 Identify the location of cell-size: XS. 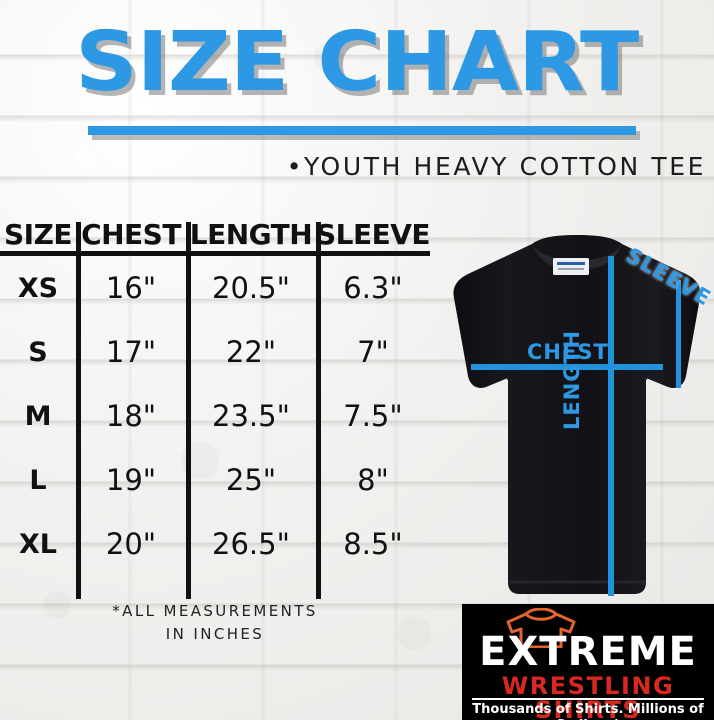
(38, 288).